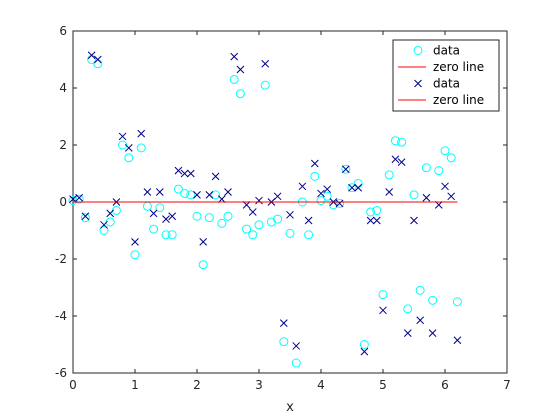 Image resolution: width=560 pixels, height=420 pixels. What do you see at coordinates (61, 316) in the screenshot?
I see `y-tick-label: -4` at bounding box center [61, 316].